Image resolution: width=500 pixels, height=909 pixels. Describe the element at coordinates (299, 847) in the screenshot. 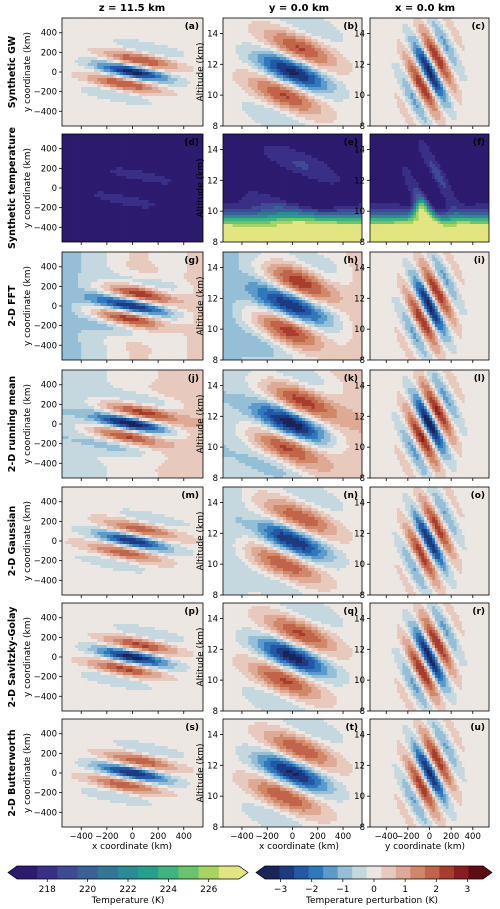

I see `x-axis-label-col2: x coordinate (km)` at that location.